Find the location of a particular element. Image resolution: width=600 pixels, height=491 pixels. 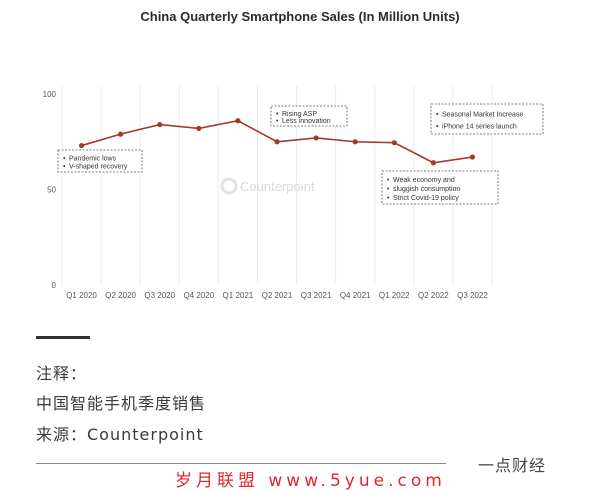

footer-brand: 一点财经 is located at coordinates (512, 465).